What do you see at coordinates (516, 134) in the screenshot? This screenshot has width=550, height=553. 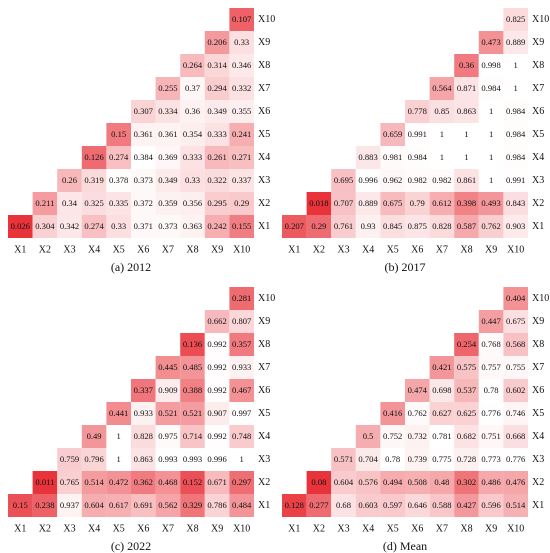 I see `cell-label: 0.984` at bounding box center [516, 134].